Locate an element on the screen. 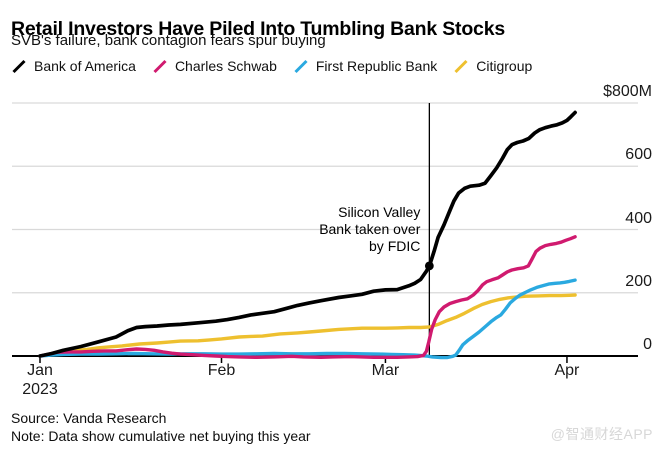 The image size is (660, 451). legend-item-bank-of-america: Bank of America is located at coordinates (74, 66).